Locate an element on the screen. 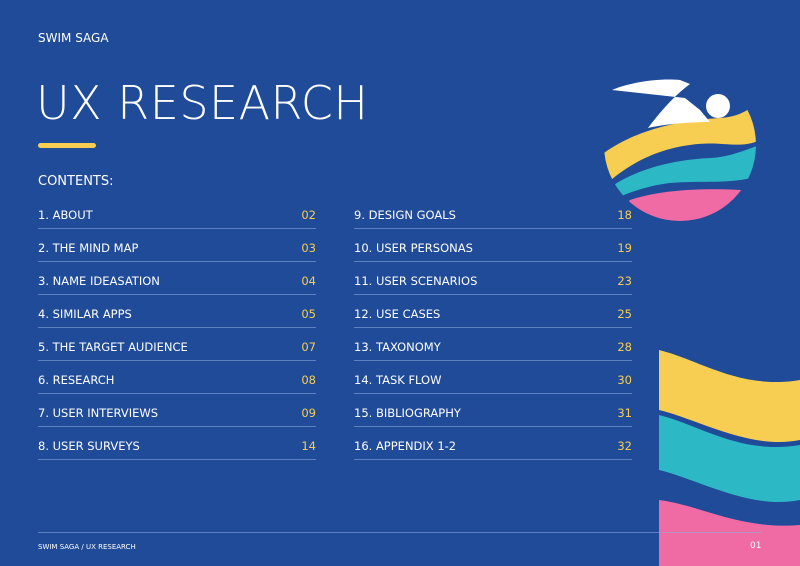 The image size is (800, 566). footer-text: SWIM SAGA / UX RESEARCH is located at coordinates (87, 547).